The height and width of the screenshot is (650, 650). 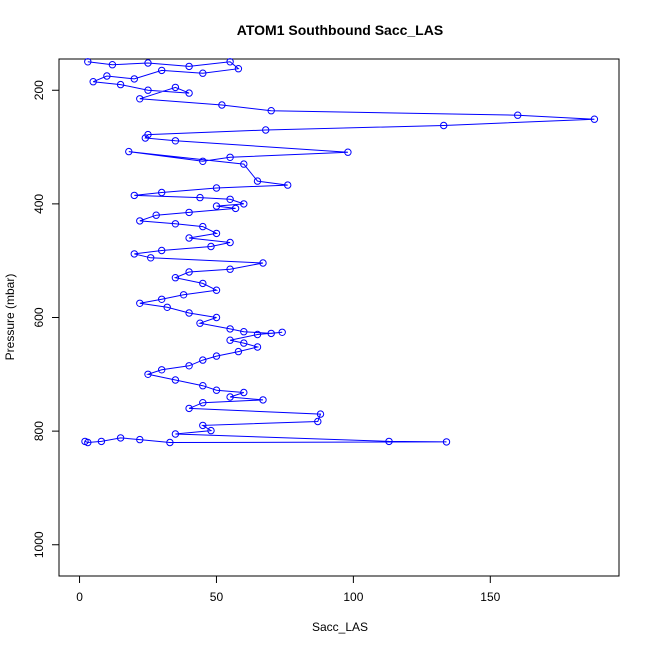 I want to click on y-tick-label: 400, so click(x=39, y=204).